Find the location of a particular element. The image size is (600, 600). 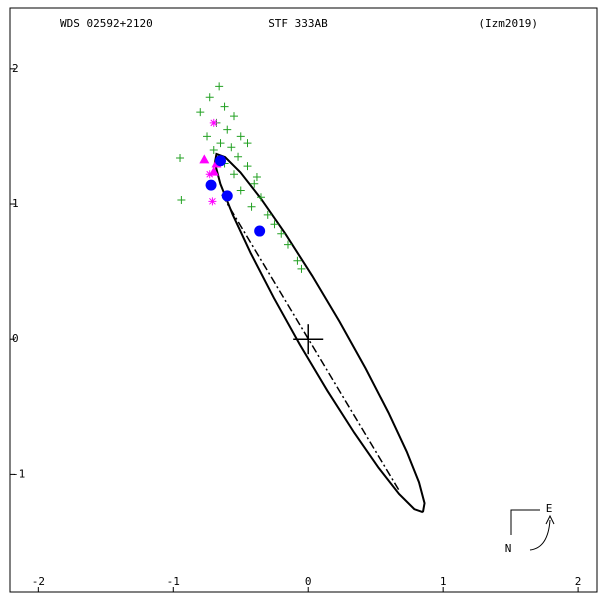

compass-east: E is located at coordinates (549, 508).